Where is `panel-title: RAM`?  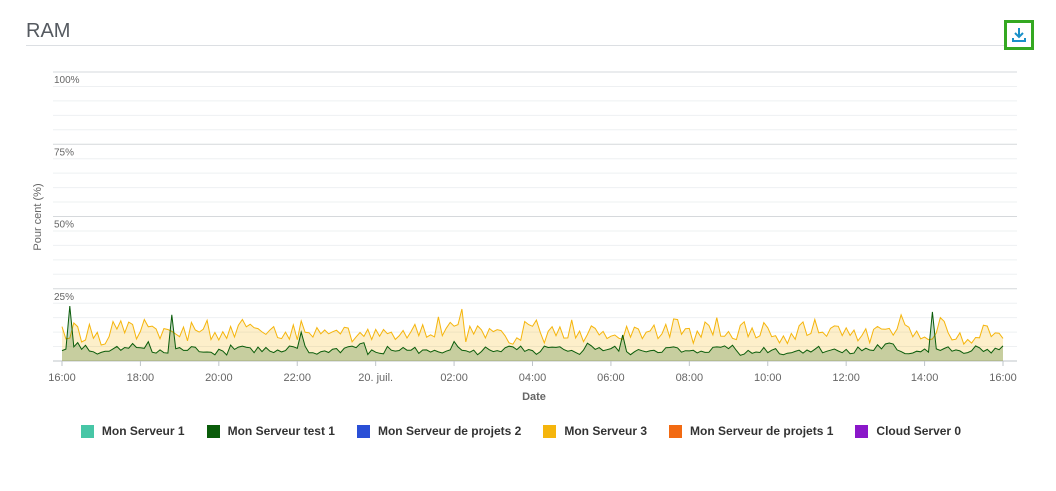 panel-title: RAM is located at coordinates (48, 31).